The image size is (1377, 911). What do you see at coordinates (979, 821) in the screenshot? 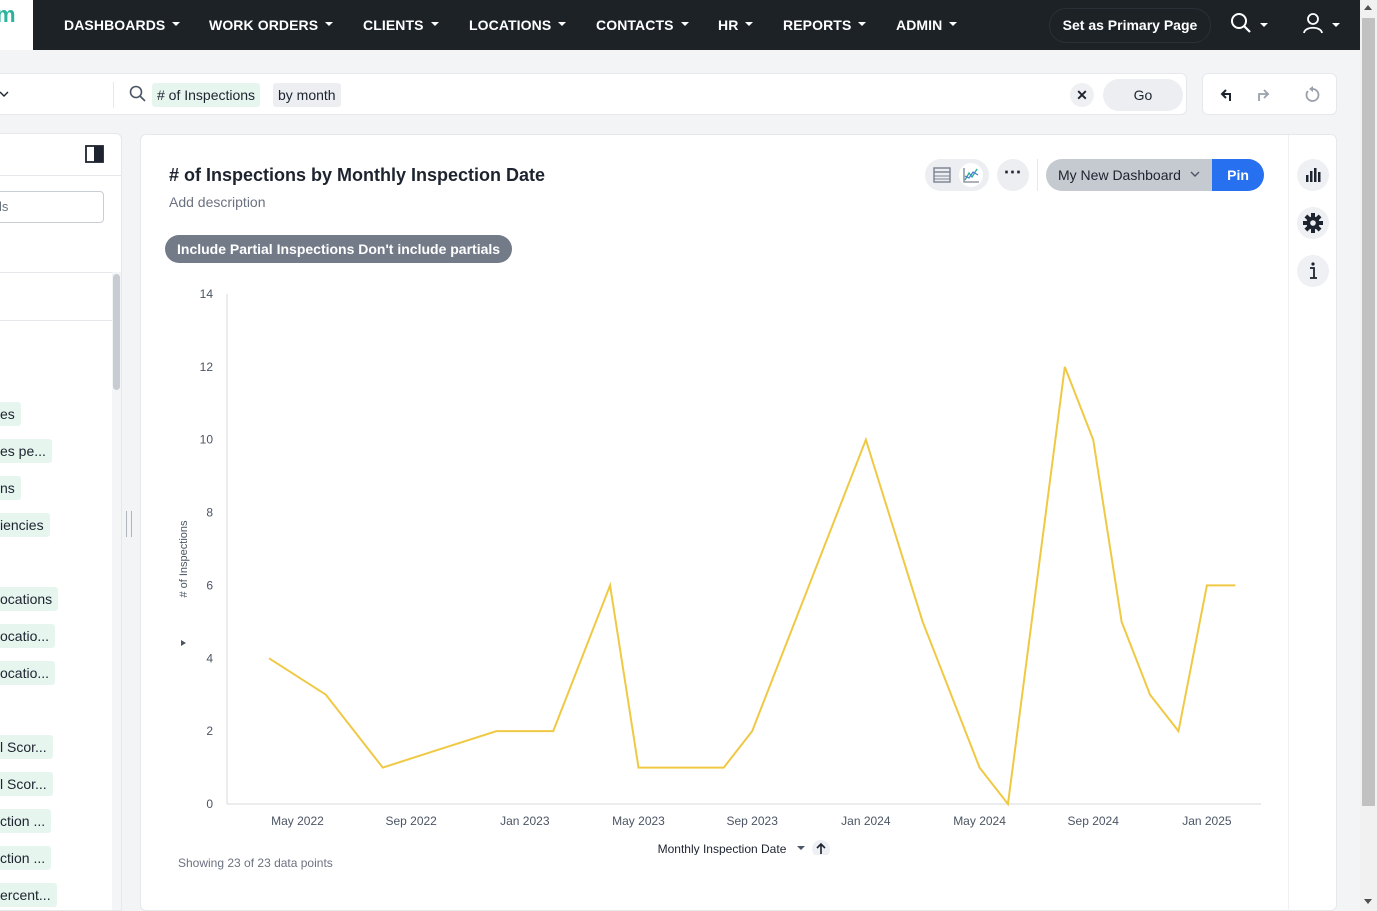
I see `x-tick-label: May 2024` at bounding box center [979, 821].